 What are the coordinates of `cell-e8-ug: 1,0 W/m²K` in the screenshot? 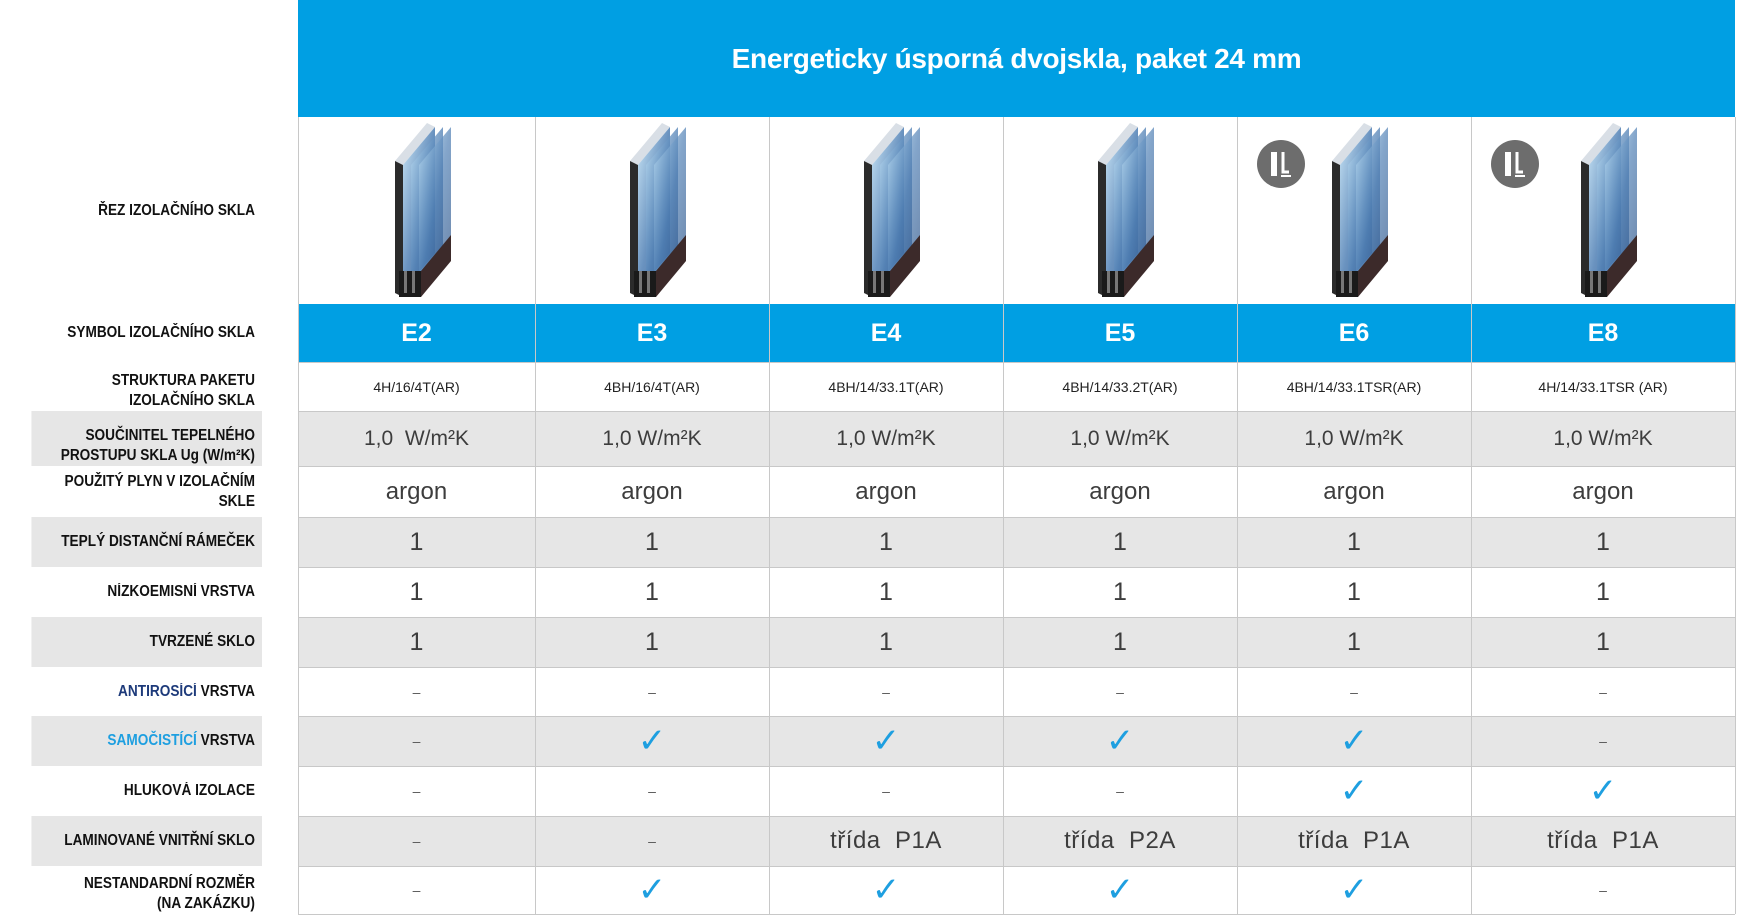 It's located at (1603, 438).